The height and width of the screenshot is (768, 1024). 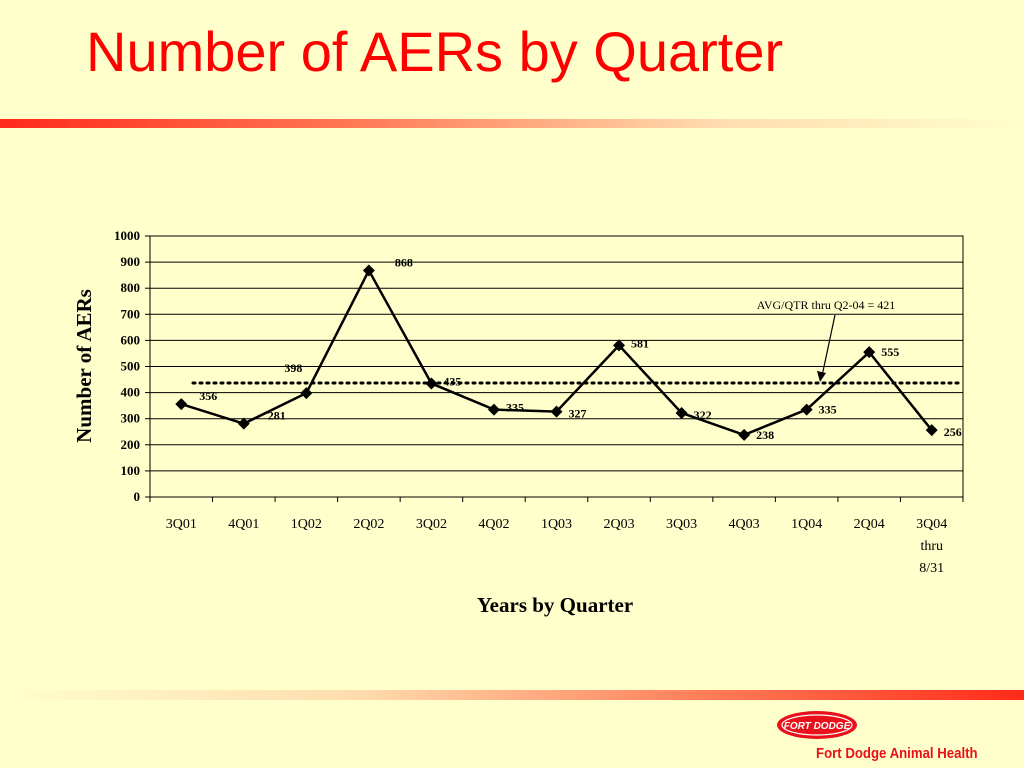 What do you see at coordinates (243, 524) in the screenshot?
I see `x-tick-label: 4Q01` at bounding box center [243, 524].